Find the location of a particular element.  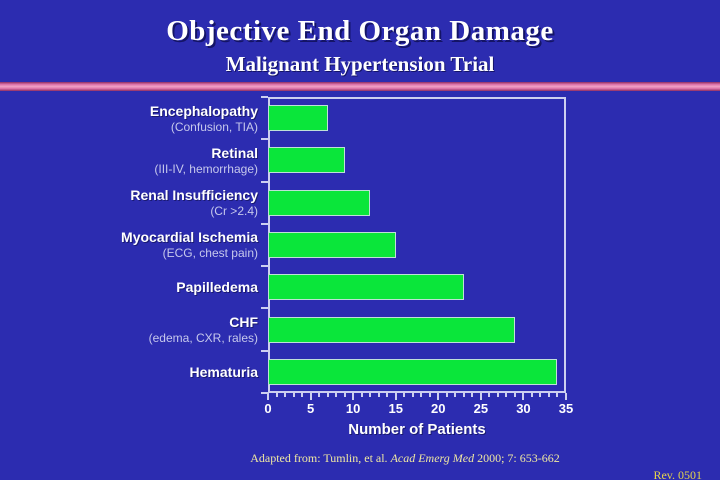

category-label: Myocardial Ischemia is located at coordinates (189, 237).